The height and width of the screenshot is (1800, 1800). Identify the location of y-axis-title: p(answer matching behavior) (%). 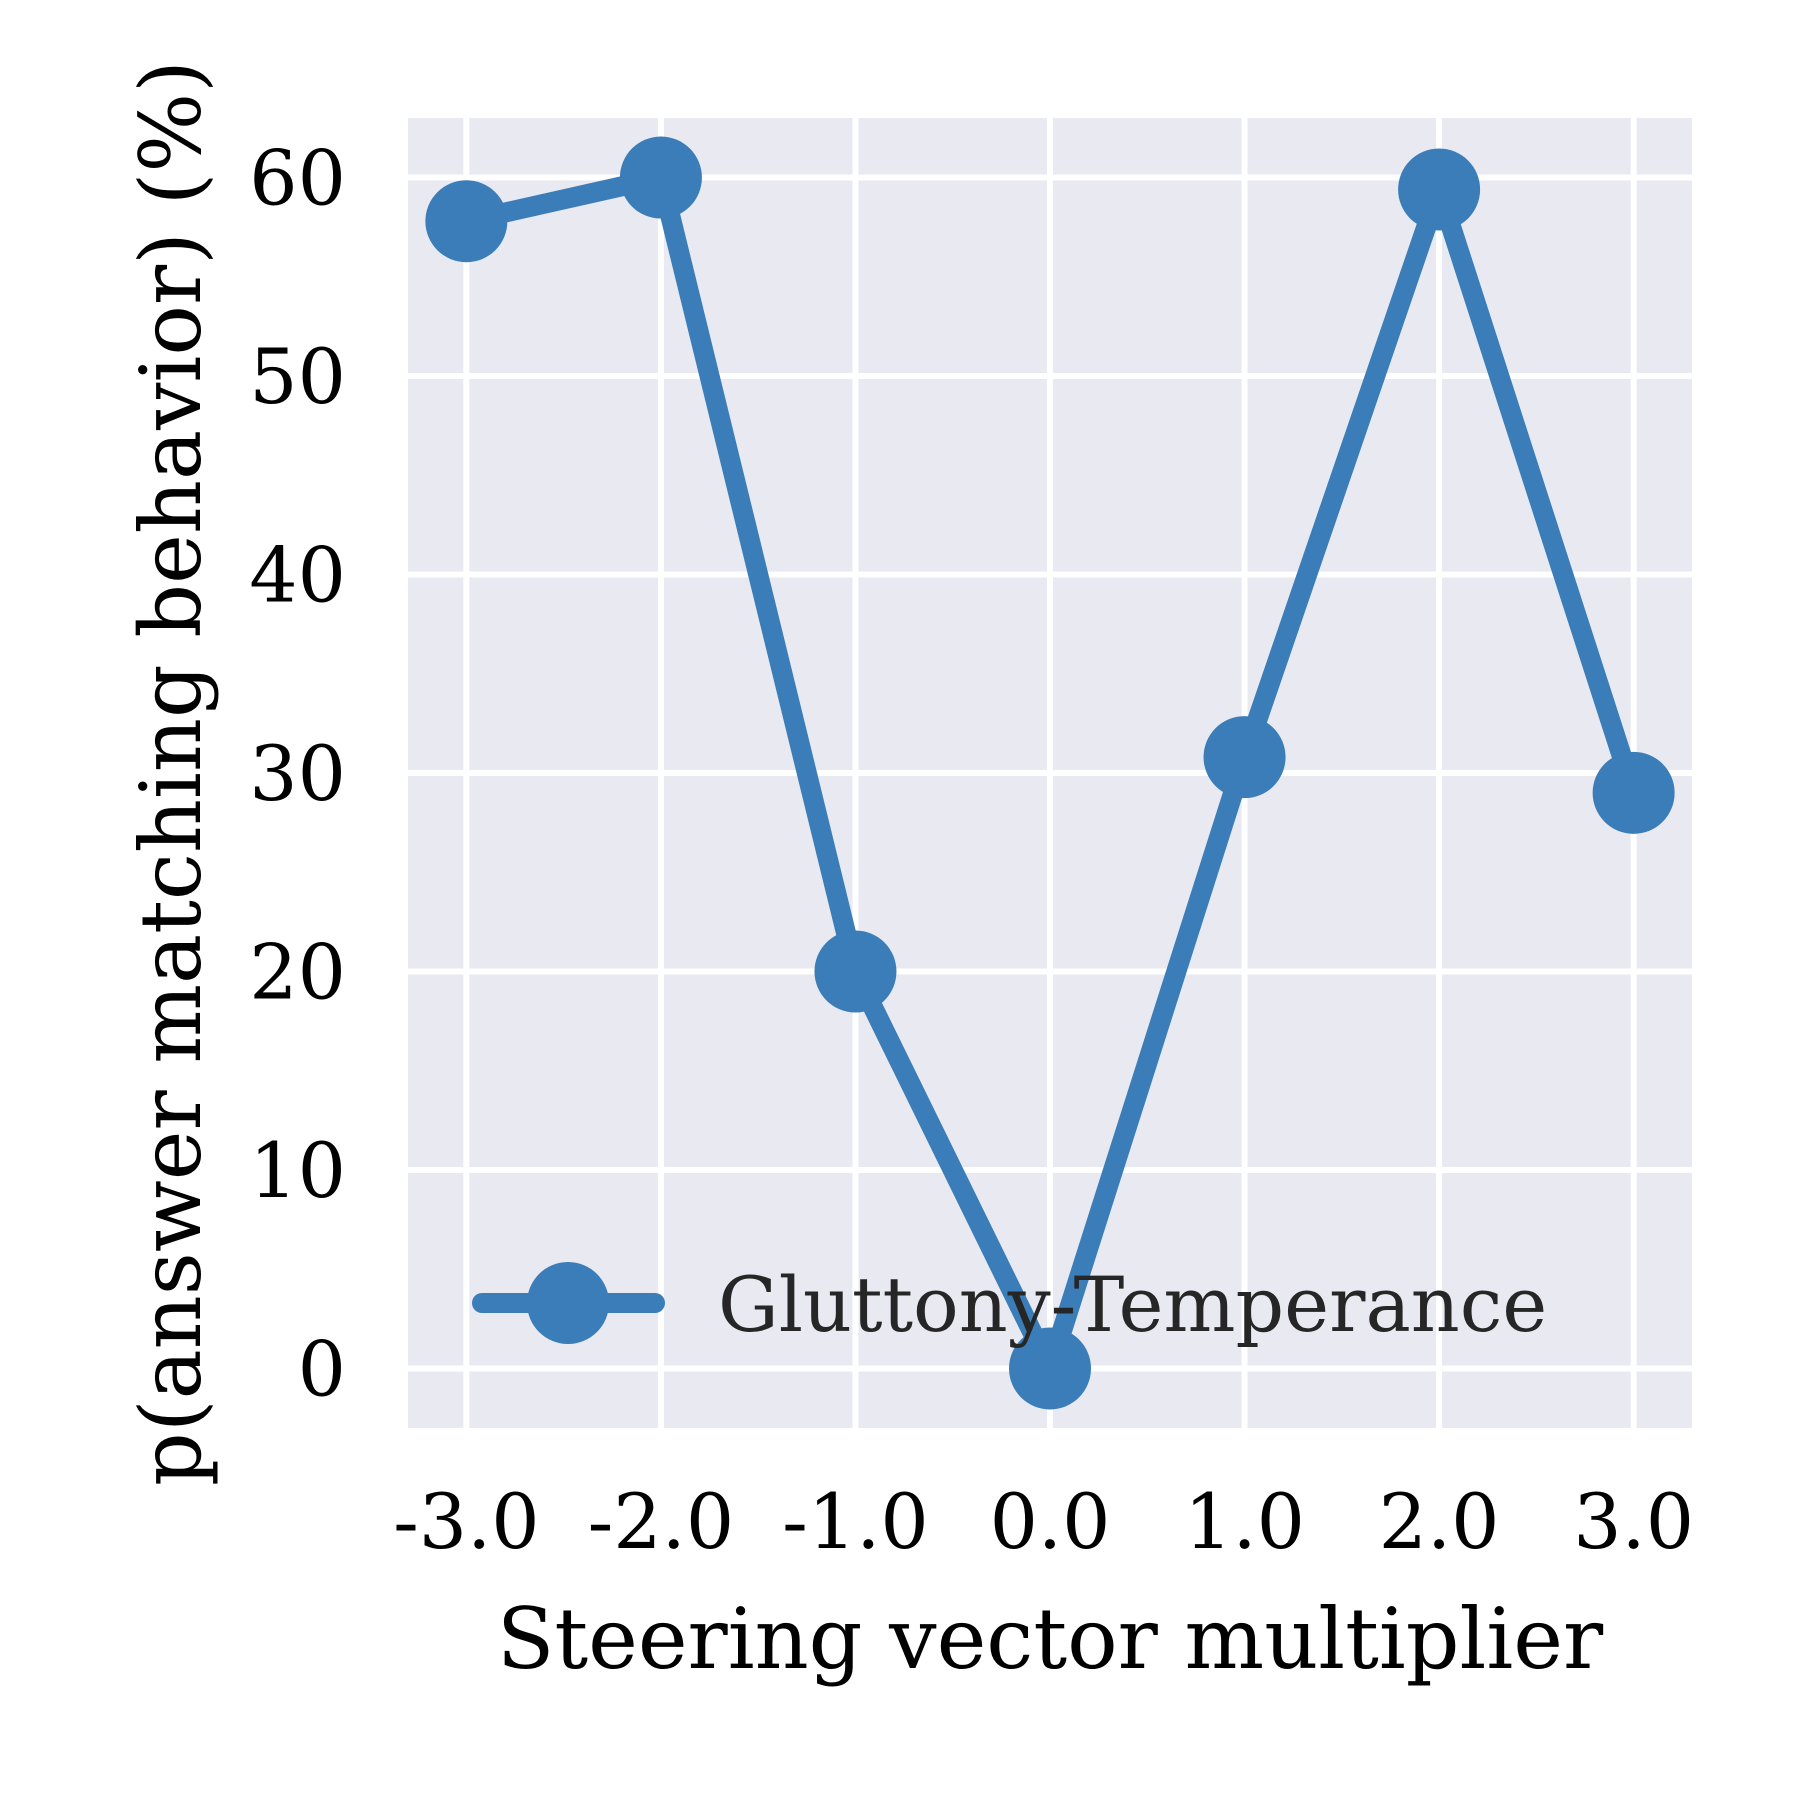
(171, 773).